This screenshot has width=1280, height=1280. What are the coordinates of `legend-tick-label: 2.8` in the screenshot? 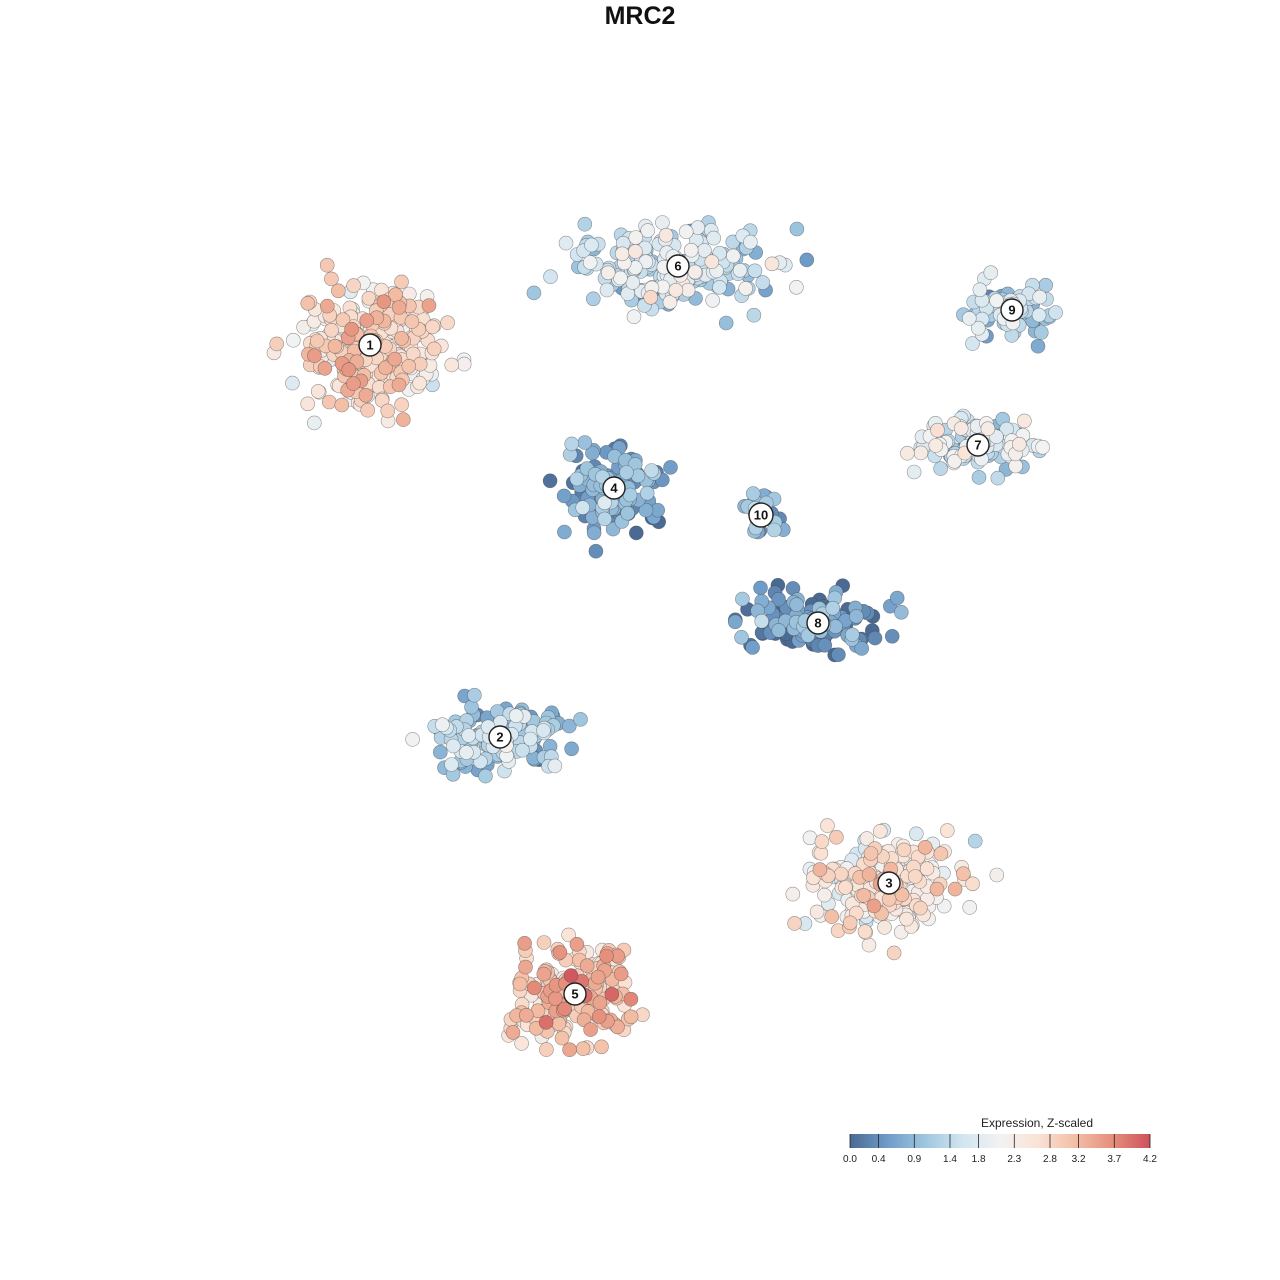 It's located at (1050, 1159).